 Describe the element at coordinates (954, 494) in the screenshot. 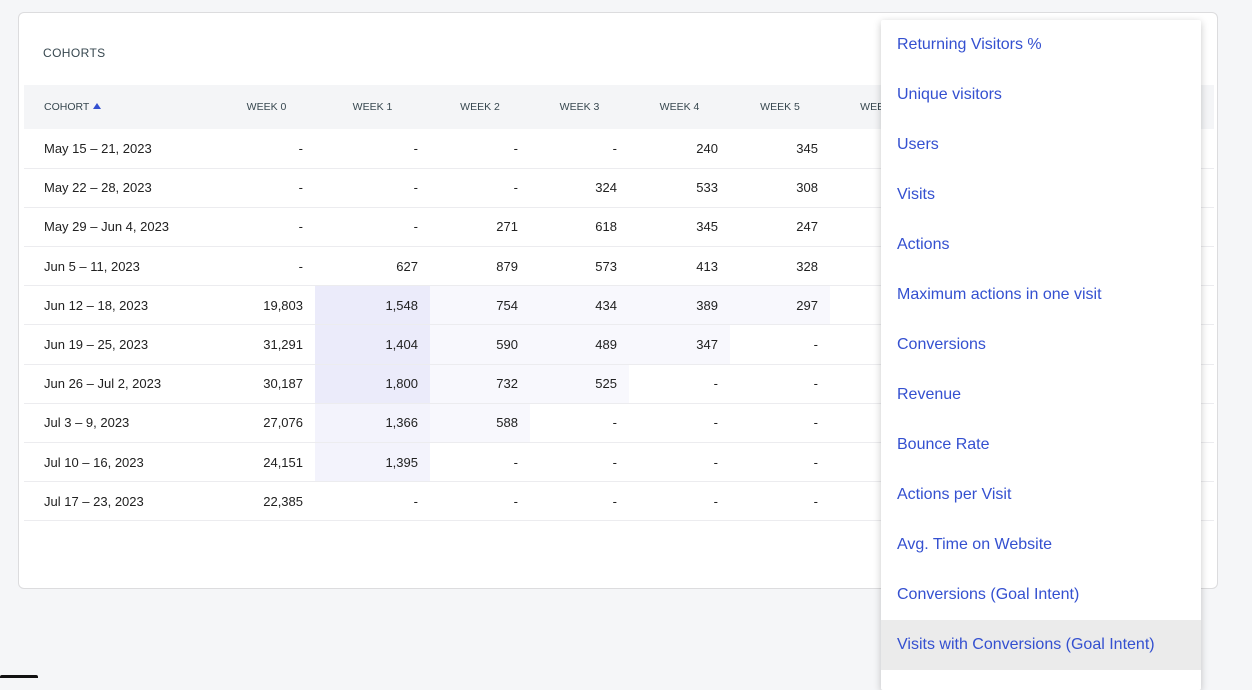

I see `metric-menu-item: Actions per Visit` at that location.